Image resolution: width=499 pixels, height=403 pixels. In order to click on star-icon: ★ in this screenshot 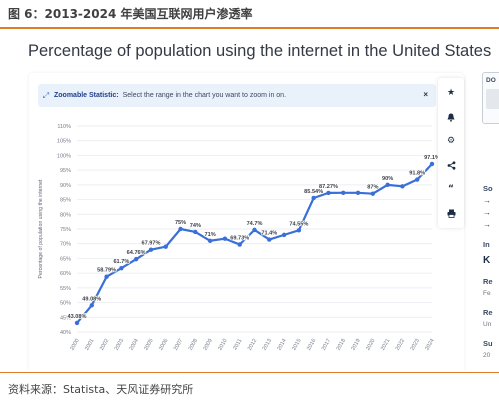, I will do `click(451, 93)`.